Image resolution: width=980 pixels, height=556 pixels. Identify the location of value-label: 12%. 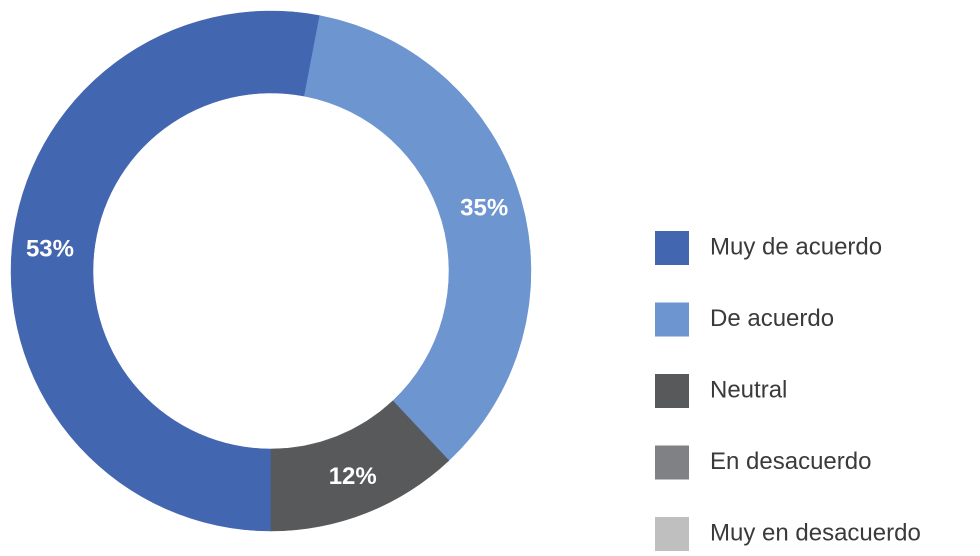
(353, 476).